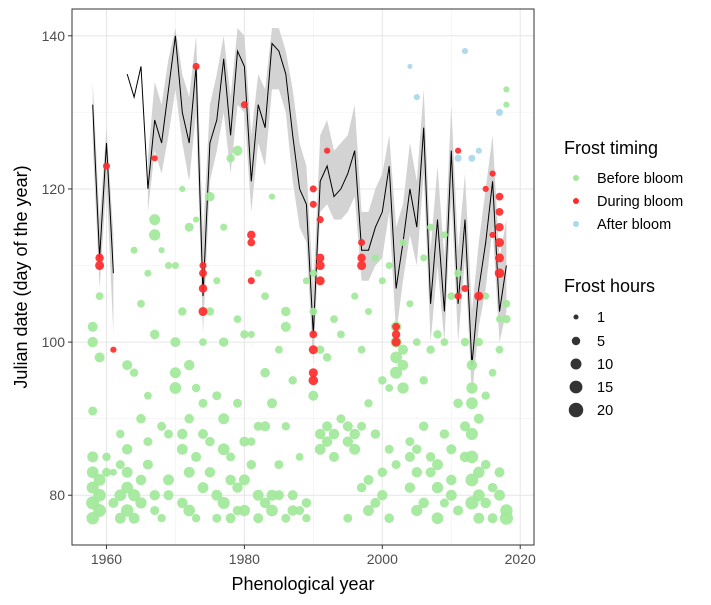  Describe the element at coordinates (640, 202) in the screenshot. I see `legend-label-during-bloom: During bloom` at that location.